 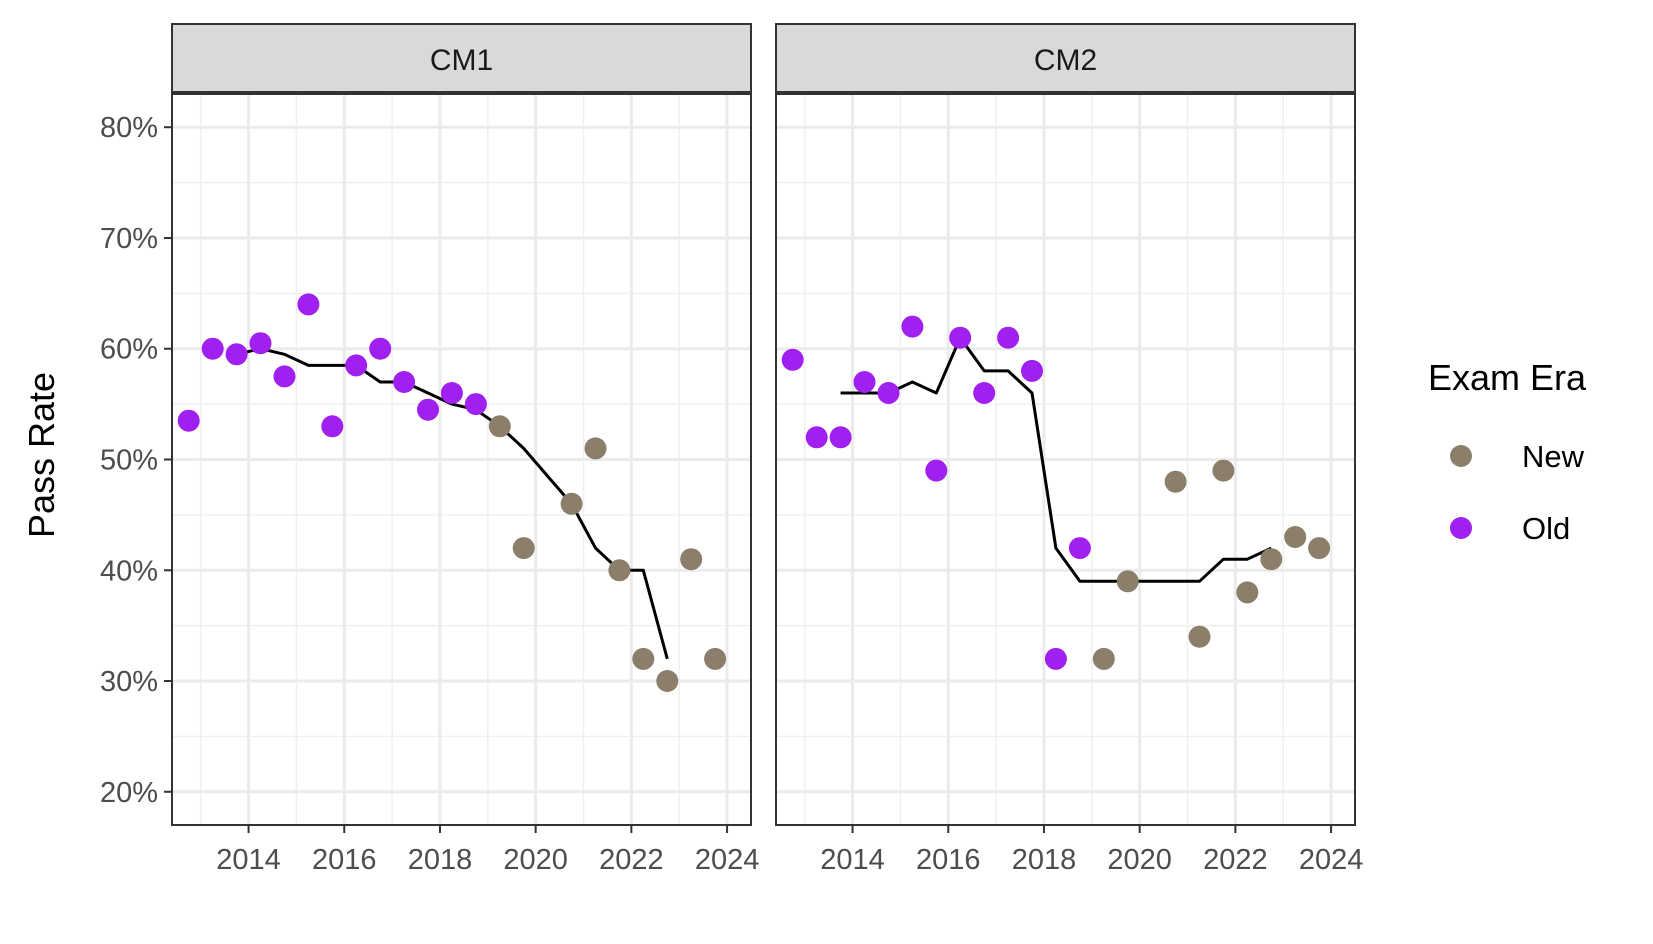 I want to click on y-tick-label: 80%, so click(x=129, y=128).